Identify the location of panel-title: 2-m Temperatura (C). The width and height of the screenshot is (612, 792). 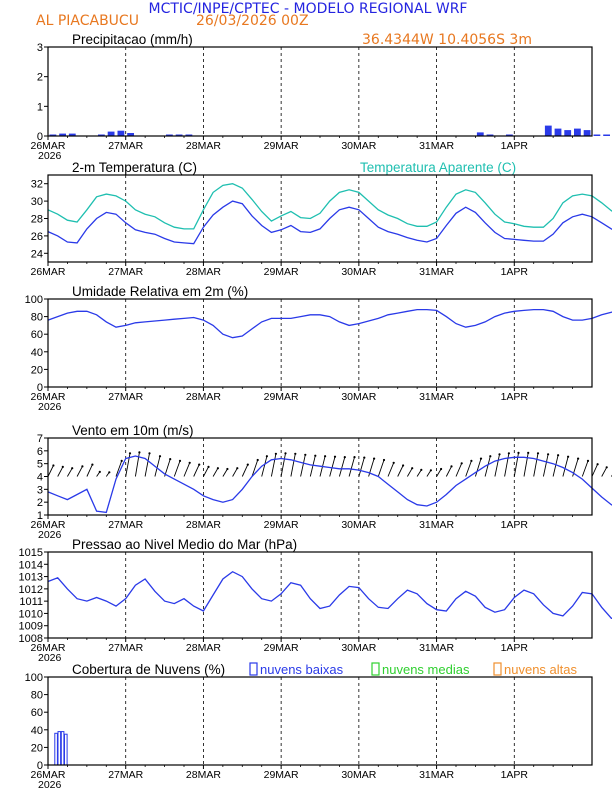
(134, 167).